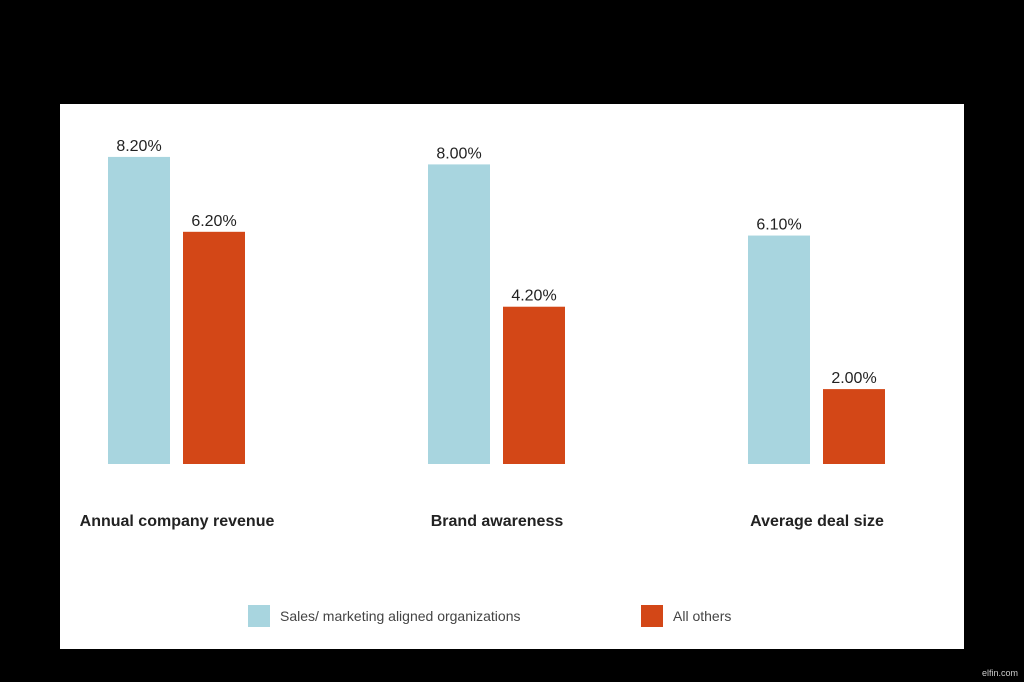 This screenshot has height=682, width=1024. I want to click on legend-item-1: All others, so click(686, 616).